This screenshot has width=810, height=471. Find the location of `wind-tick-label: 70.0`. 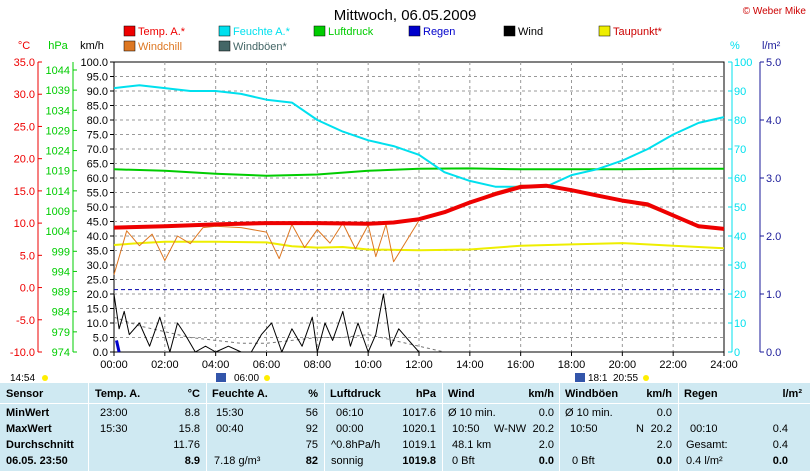

wind-tick-label: 70.0 is located at coordinates (97, 150).